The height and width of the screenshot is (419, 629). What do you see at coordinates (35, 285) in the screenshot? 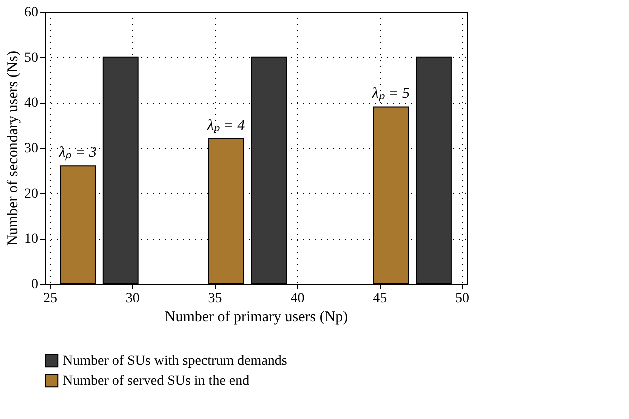
I see `y-tick-label: 0` at bounding box center [35, 285].